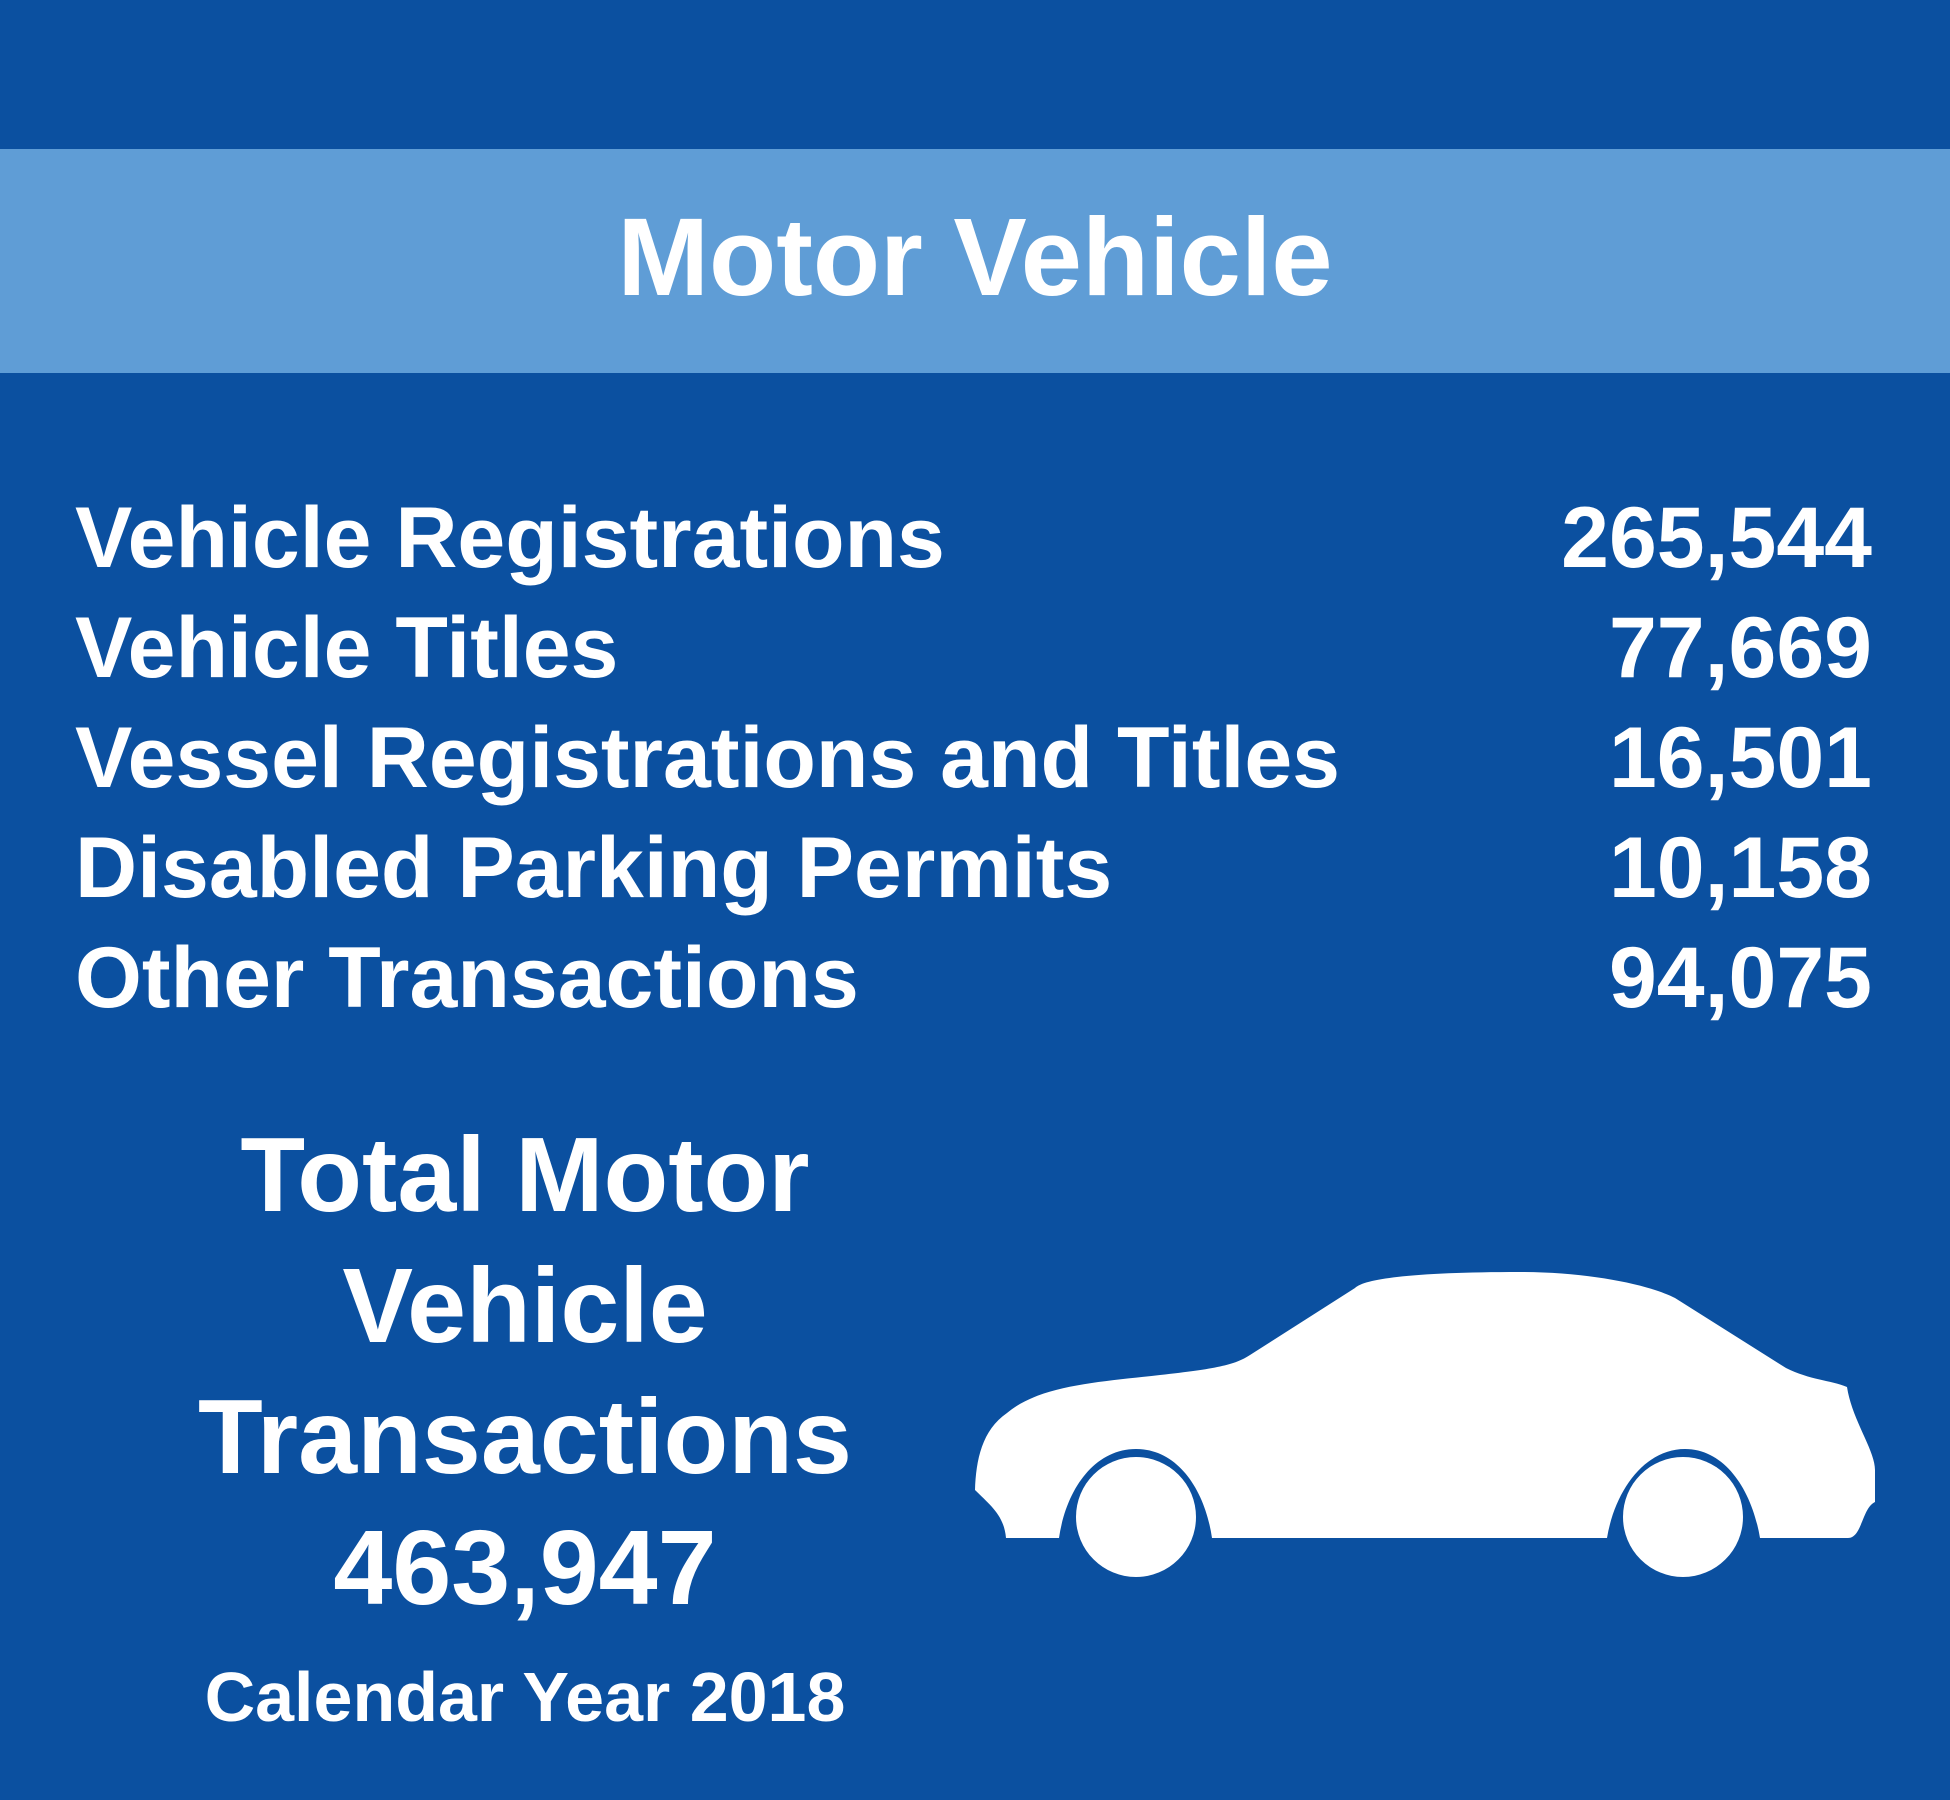 This screenshot has width=1950, height=1800. I want to click on total-label-line: Total Motor, so click(525, 1175).